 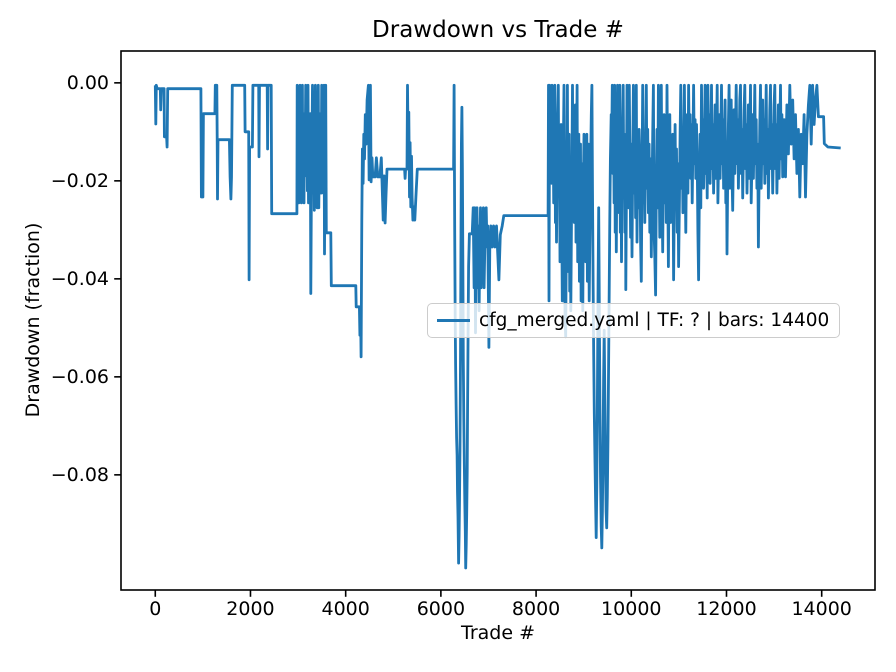 I want to click on x-tick-label: 6000, so click(x=441, y=609).